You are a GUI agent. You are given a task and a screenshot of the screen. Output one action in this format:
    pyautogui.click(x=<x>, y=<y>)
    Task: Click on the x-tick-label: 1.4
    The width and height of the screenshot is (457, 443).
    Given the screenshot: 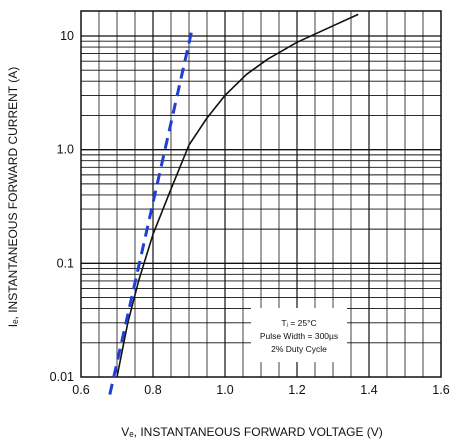 What is the action you would take?
    pyautogui.click(x=368, y=390)
    